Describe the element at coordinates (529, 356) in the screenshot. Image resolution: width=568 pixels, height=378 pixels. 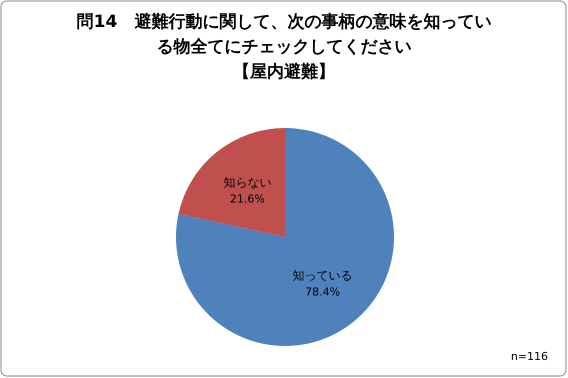
I see `text: n=116` at that location.